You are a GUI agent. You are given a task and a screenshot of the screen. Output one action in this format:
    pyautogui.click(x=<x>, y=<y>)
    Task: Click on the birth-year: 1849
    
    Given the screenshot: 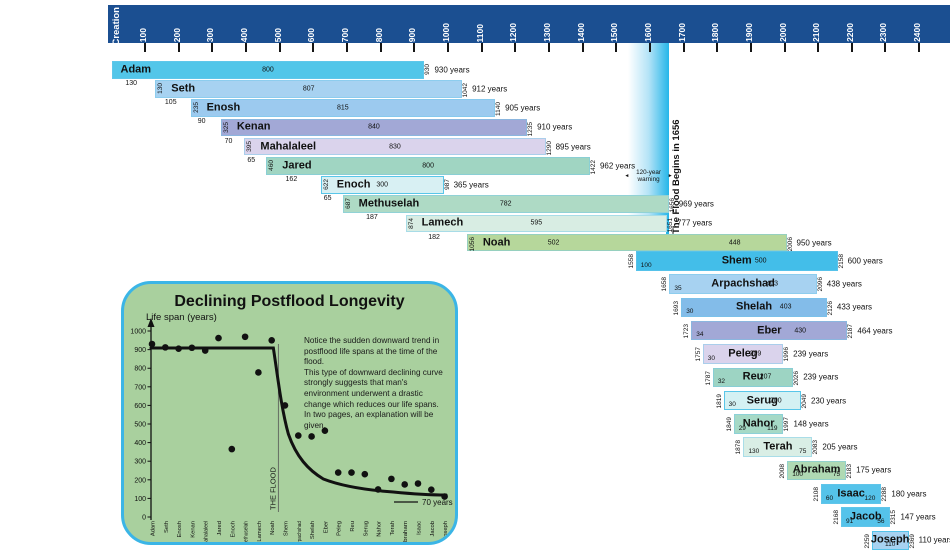 What is the action you would take?
    pyautogui.click(x=729, y=424)
    